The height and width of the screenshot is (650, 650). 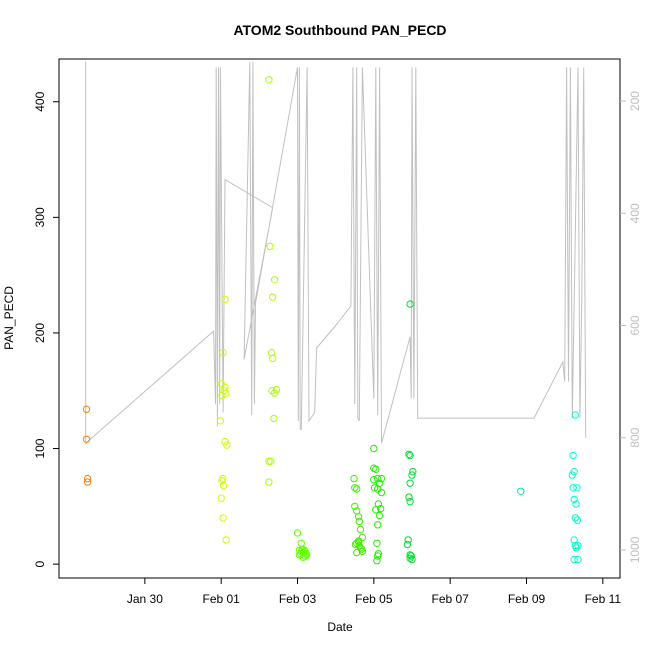 I want to click on pressure-tick-label: 1000, so click(x=635, y=549).